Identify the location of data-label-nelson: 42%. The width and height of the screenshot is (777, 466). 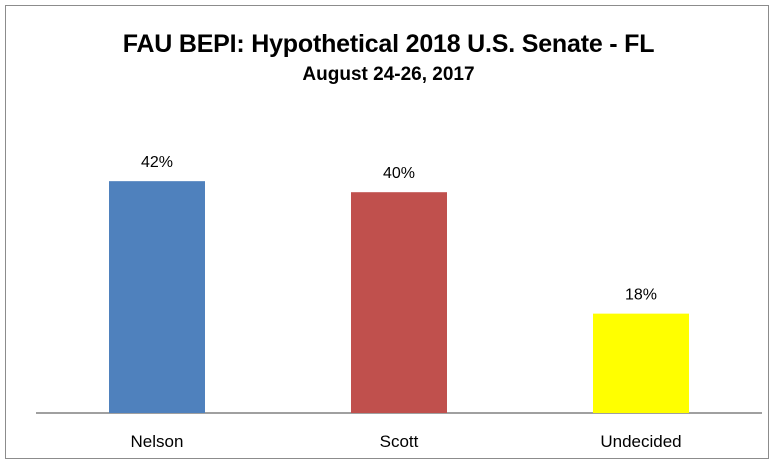
(157, 162).